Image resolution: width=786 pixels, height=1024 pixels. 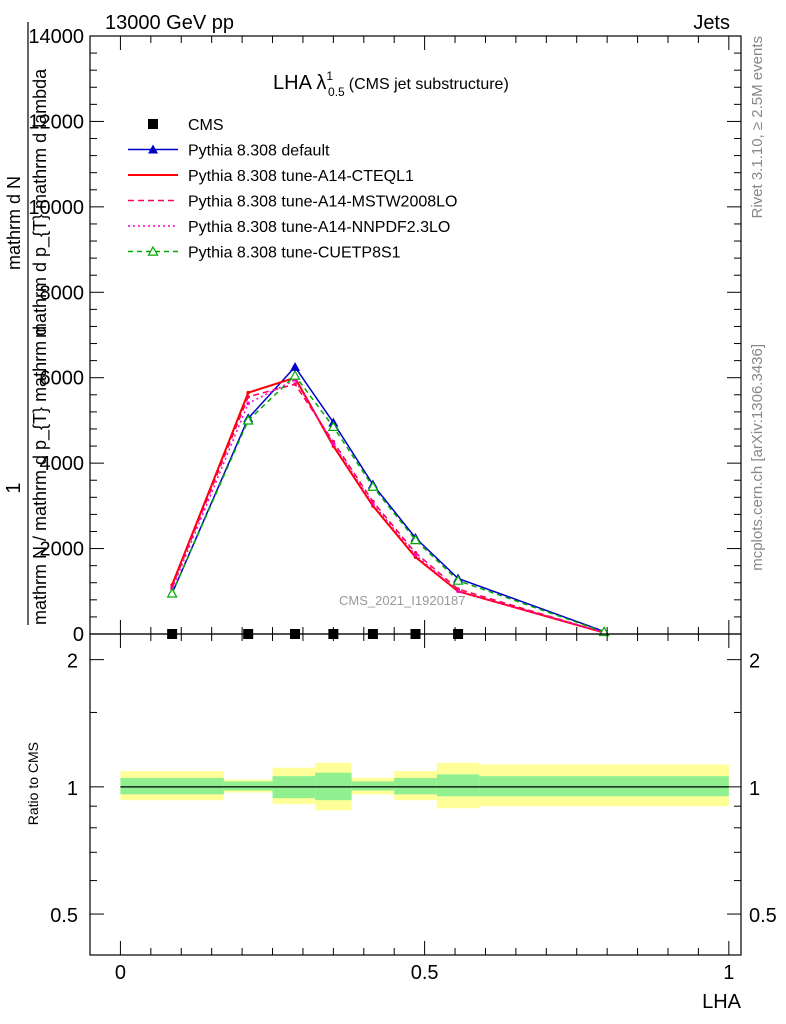 What do you see at coordinates (62, 379) in the screenshot?
I see `y-tick-label-3: 6000` at bounding box center [62, 379].